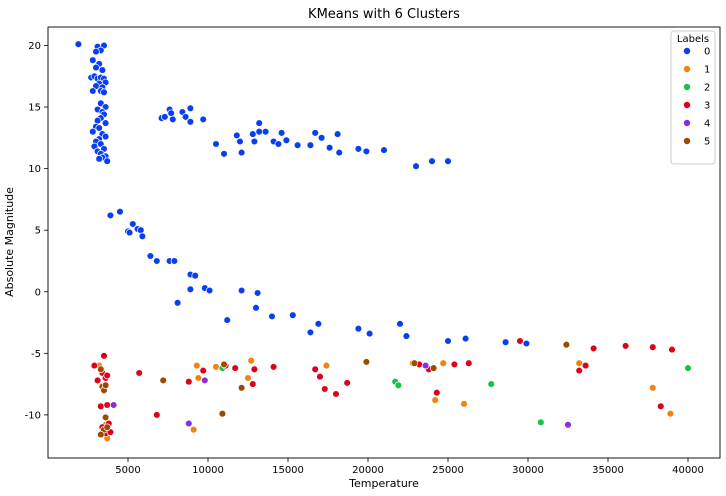 Image resolution: width=726 pixels, height=496 pixels. I want to click on x-axis-ticks: 5000 10000 15000 20000 25000 30000 35000 40000, so click(409, 467).